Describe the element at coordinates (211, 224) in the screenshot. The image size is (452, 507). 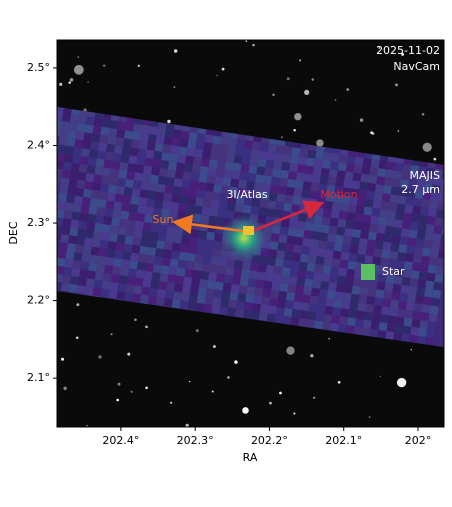
I see `sun-arrow` at that location.